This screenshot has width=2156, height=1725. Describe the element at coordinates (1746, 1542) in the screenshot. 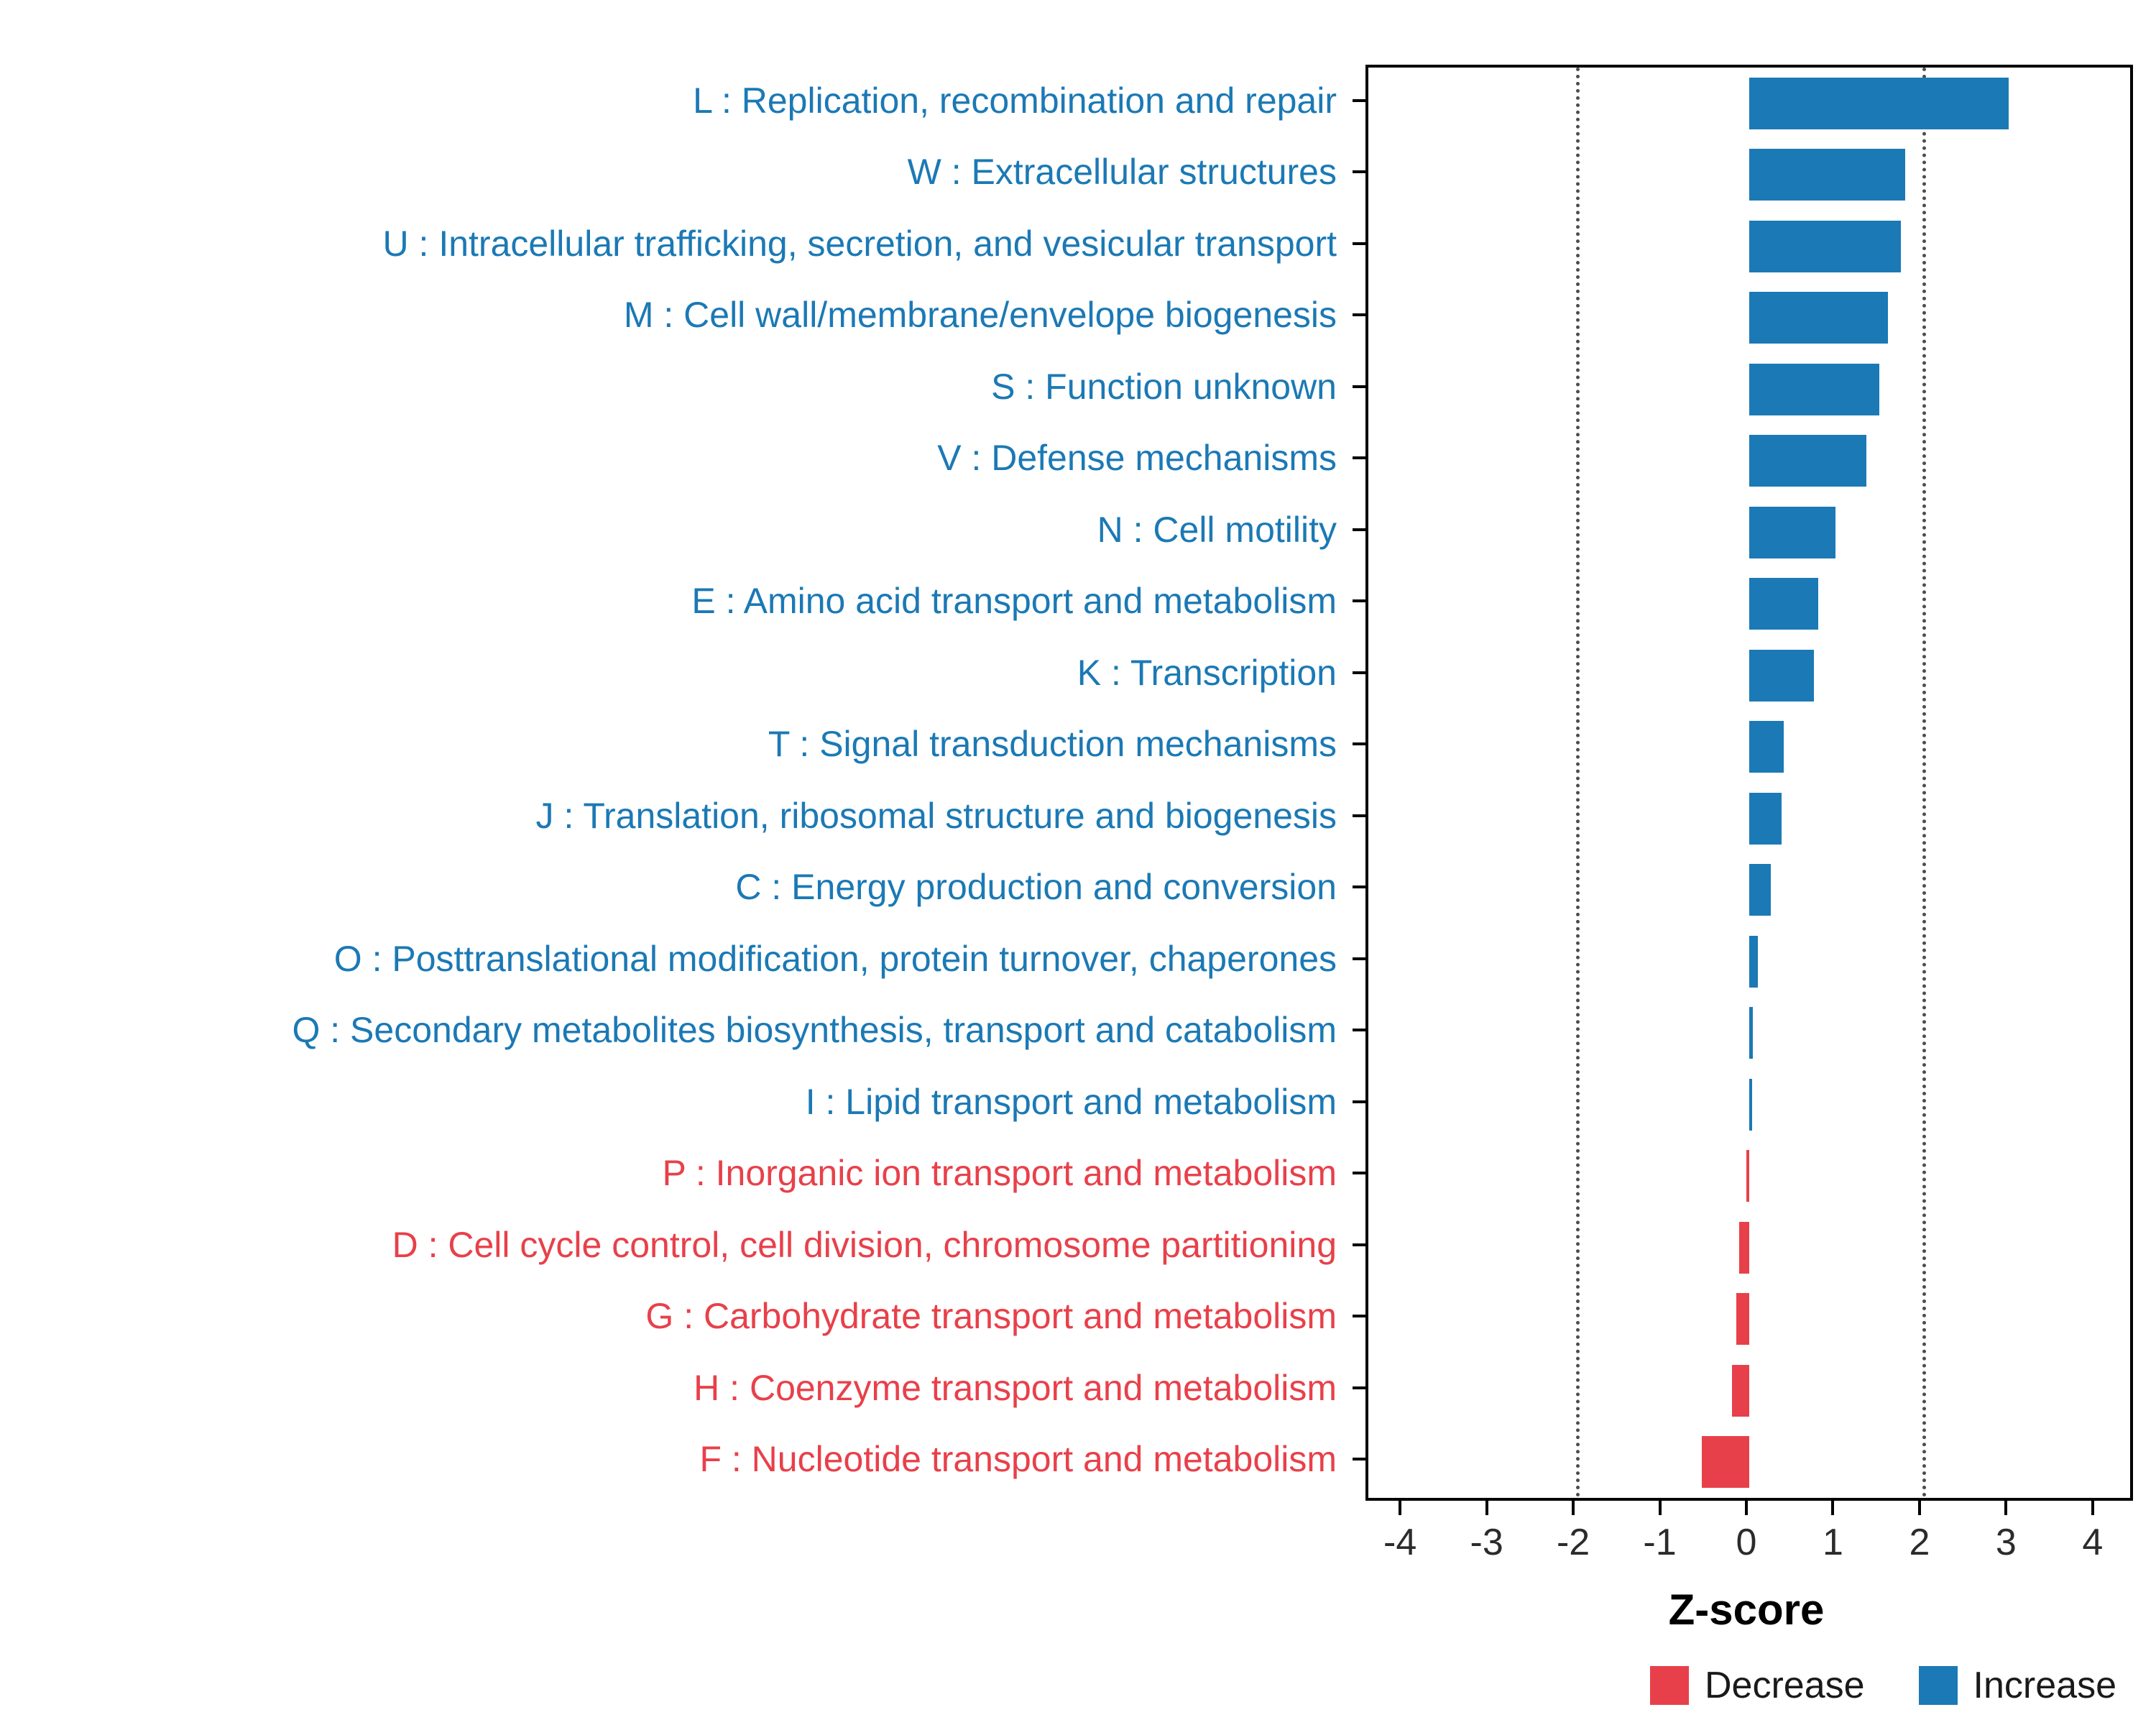

I see `x-tick-label: 0` at that location.